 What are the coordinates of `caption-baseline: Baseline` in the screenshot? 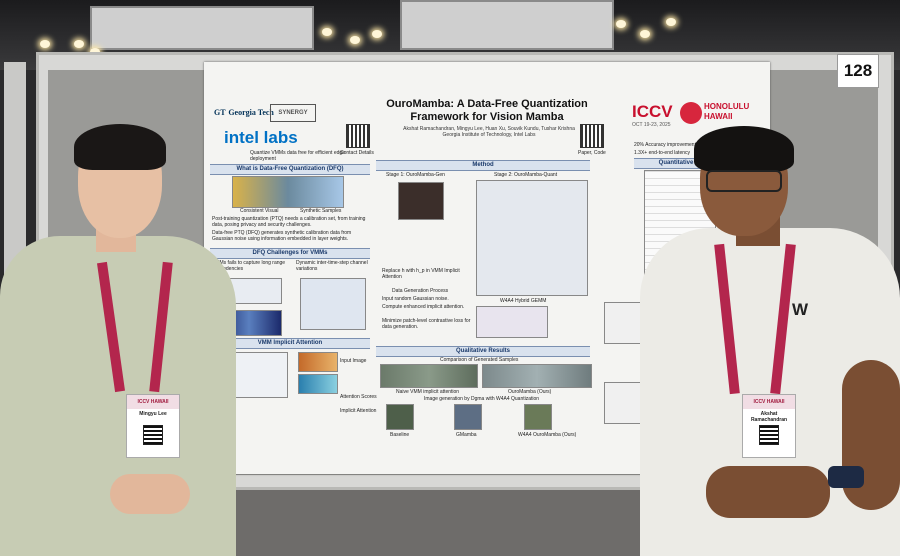 It's located at (400, 435).